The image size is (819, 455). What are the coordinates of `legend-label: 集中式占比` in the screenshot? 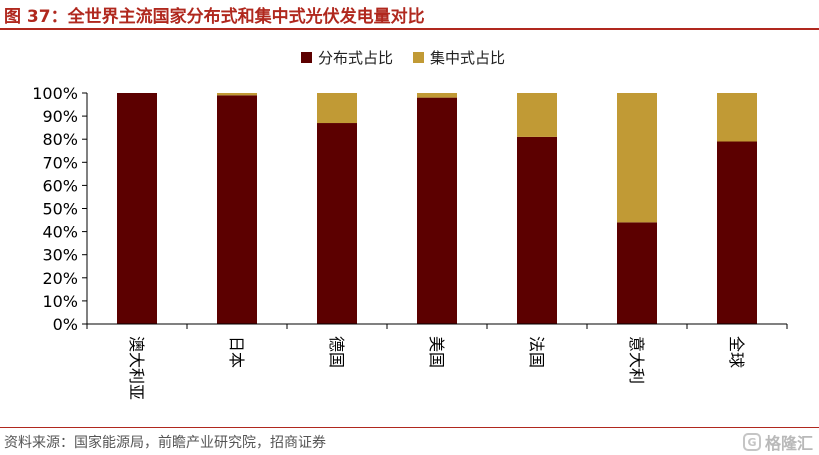 It's located at (467, 58).